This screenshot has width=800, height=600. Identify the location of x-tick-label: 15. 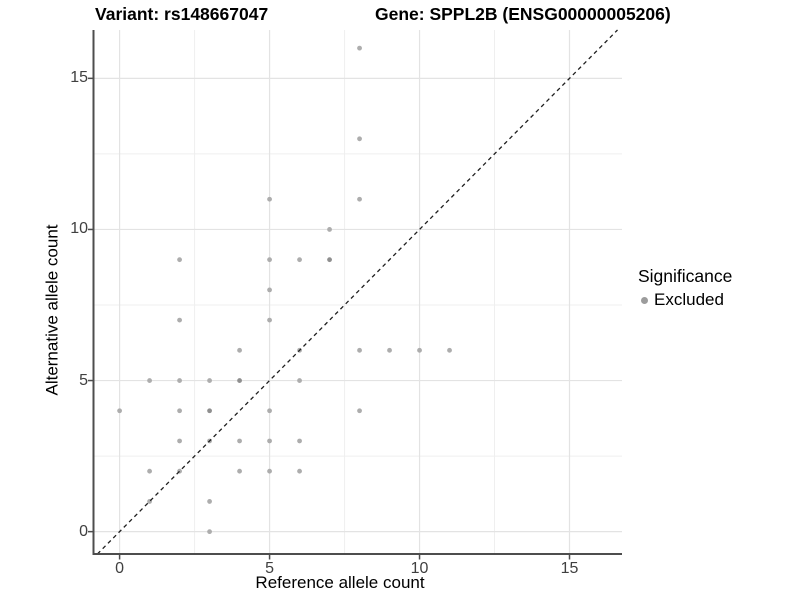
(569, 568).